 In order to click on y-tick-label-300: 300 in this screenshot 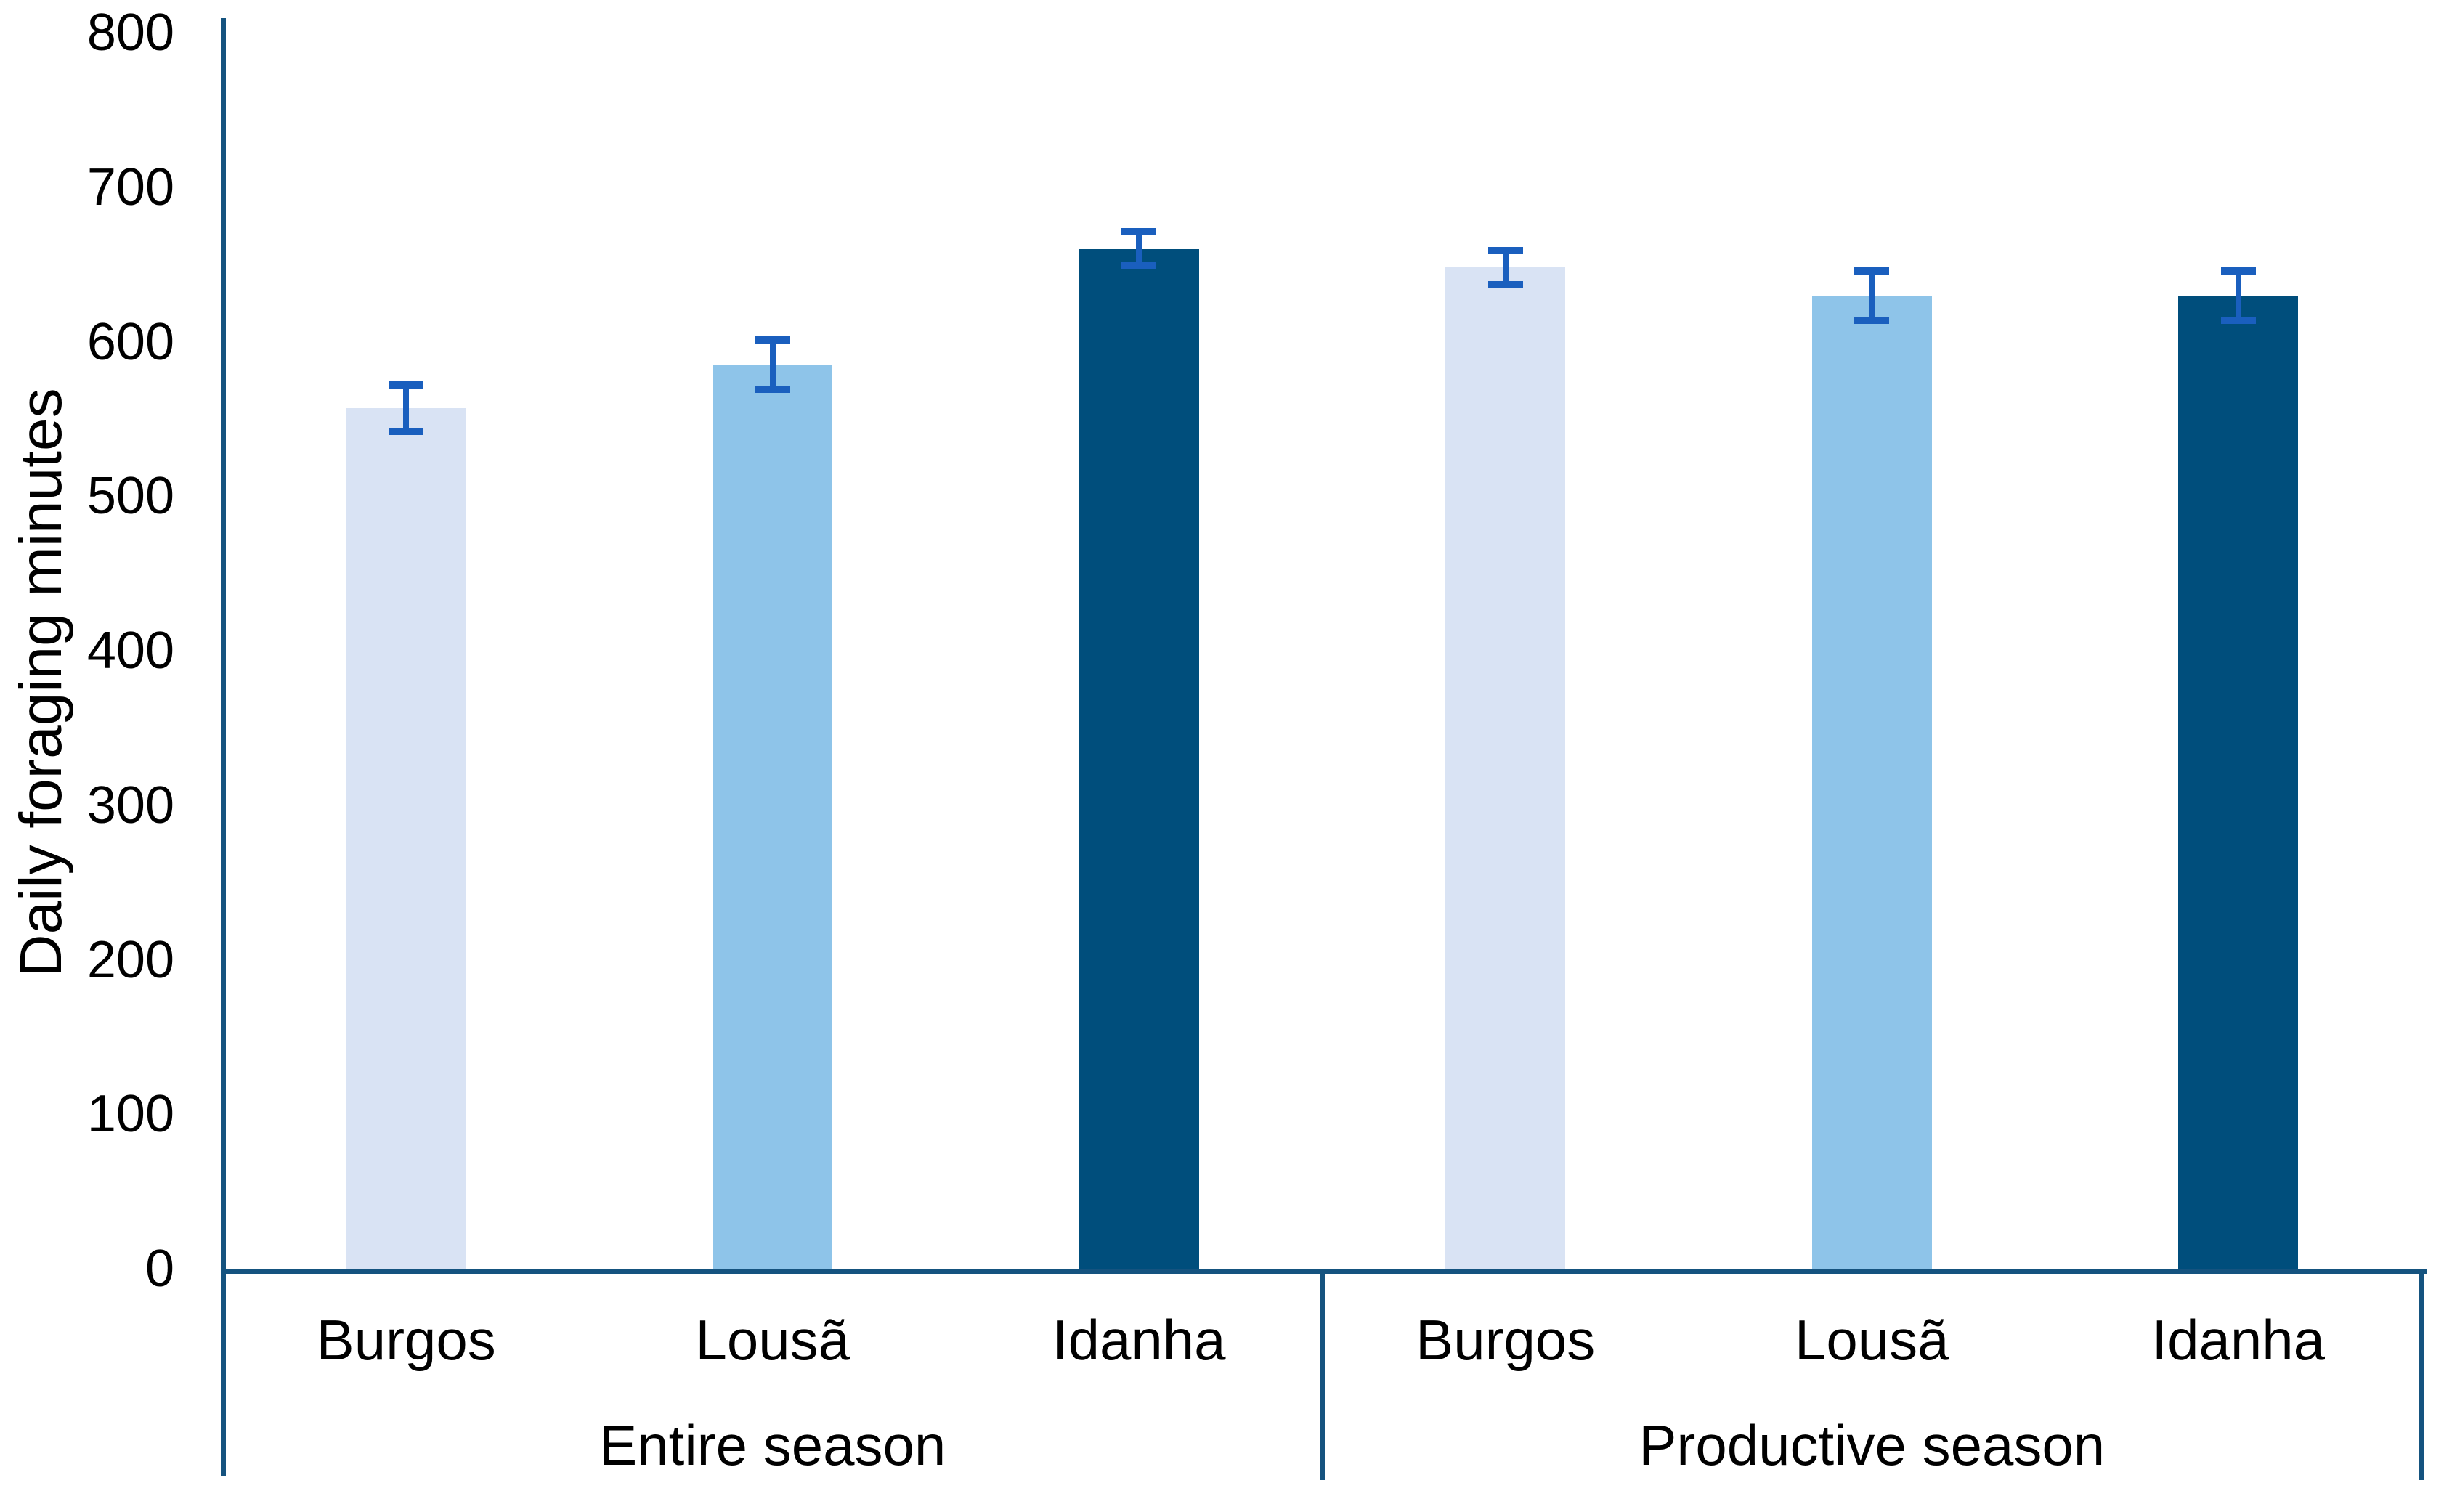, I will do `click(130, 805)`.